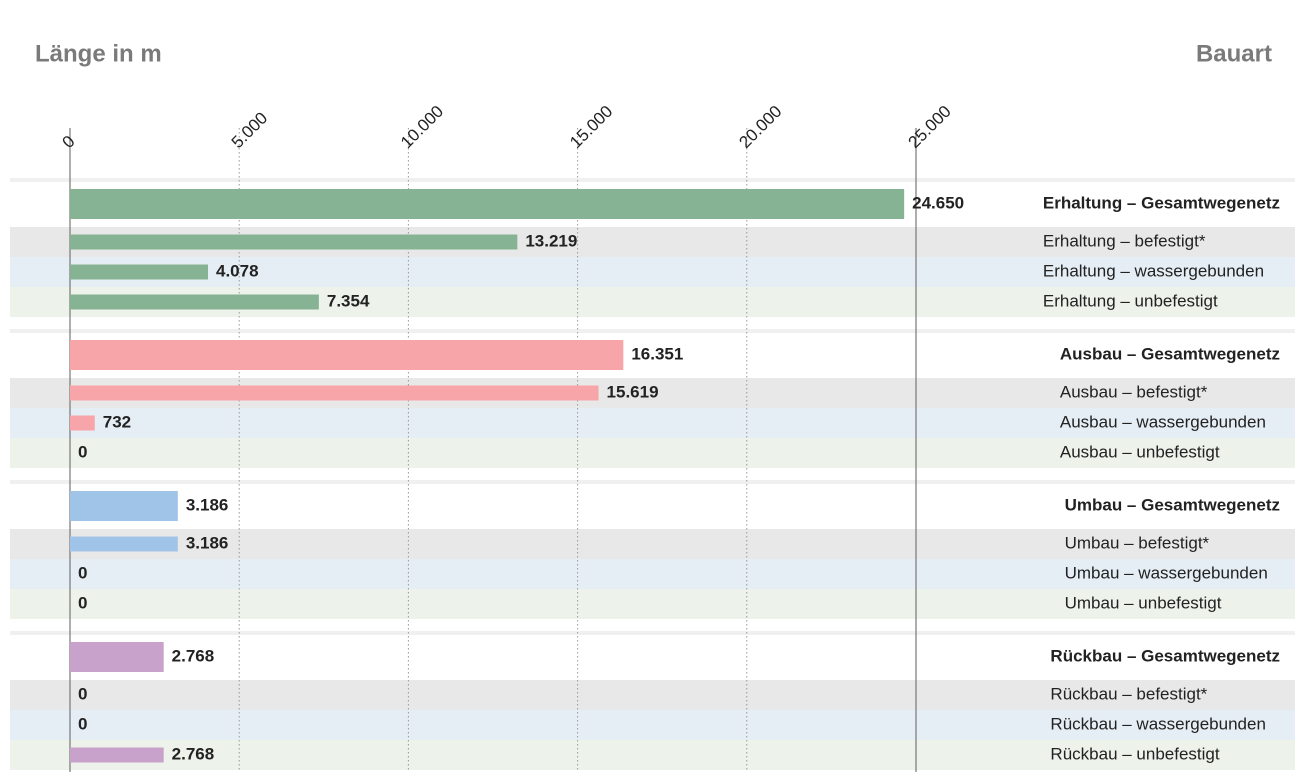  What do you see at coordinates (1140, 451) in the screenshot?
I see `category-label: Ausbau – unbefestigt` at bounding box center [1140, 451].